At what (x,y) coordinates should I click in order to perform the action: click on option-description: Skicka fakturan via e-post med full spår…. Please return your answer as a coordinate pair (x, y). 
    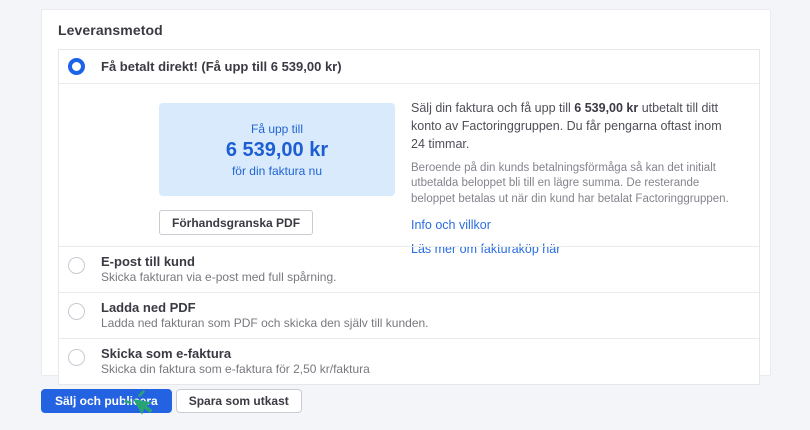
    Looking at the image, I should click on (219, 277).